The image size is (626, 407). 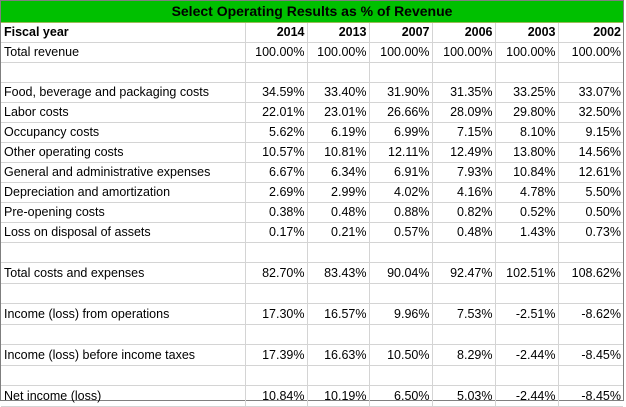 I want to click on value-cell: 13.80%, so click(x=527, y=152).